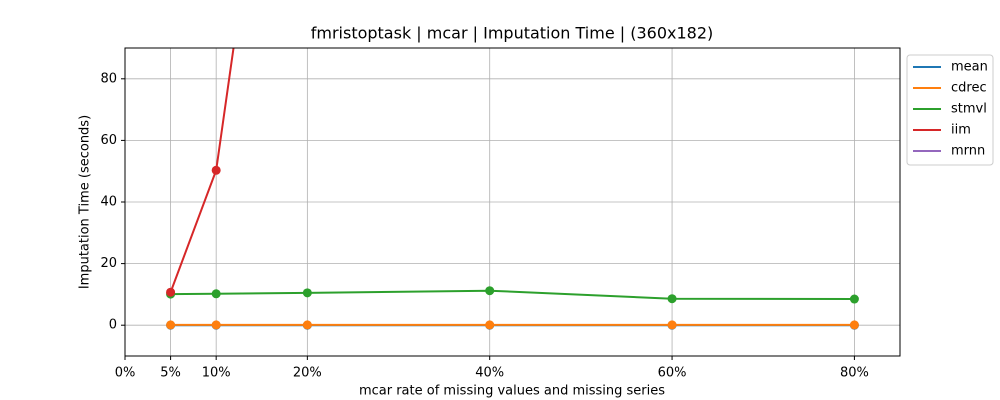  Describe the element at coordinates (854, 373) in the screenshot. I see `x-tick-label: 80%` at that location.